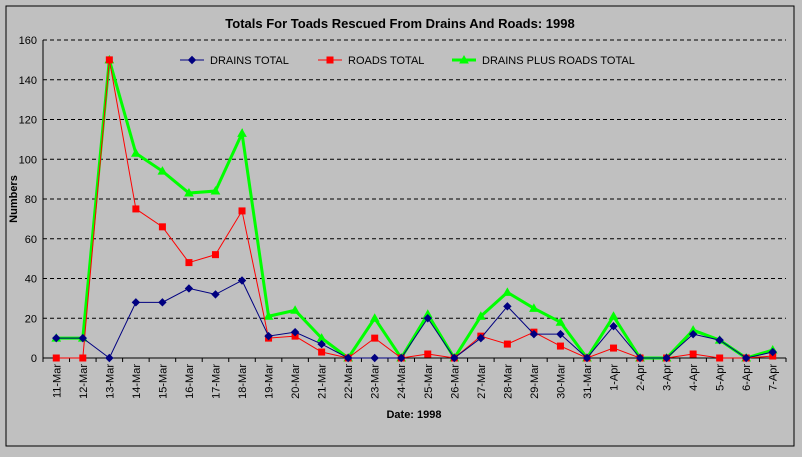 The width and height of the screenshot is (802, 457). I want to click on x-tick-label: 26-Mar, so click(455, 381).